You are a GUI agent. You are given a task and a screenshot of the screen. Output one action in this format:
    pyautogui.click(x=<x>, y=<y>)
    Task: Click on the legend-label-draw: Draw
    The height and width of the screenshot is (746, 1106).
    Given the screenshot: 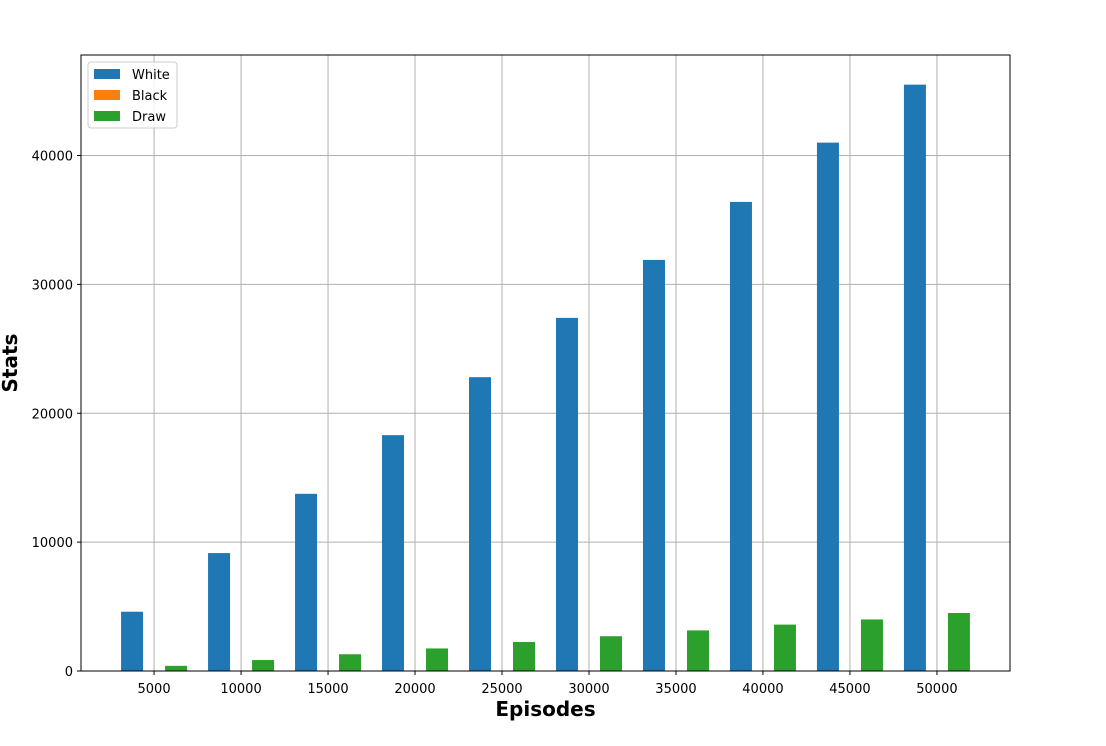 What is the action you would take?
    pyautogui.click(x=149, y=117)
    